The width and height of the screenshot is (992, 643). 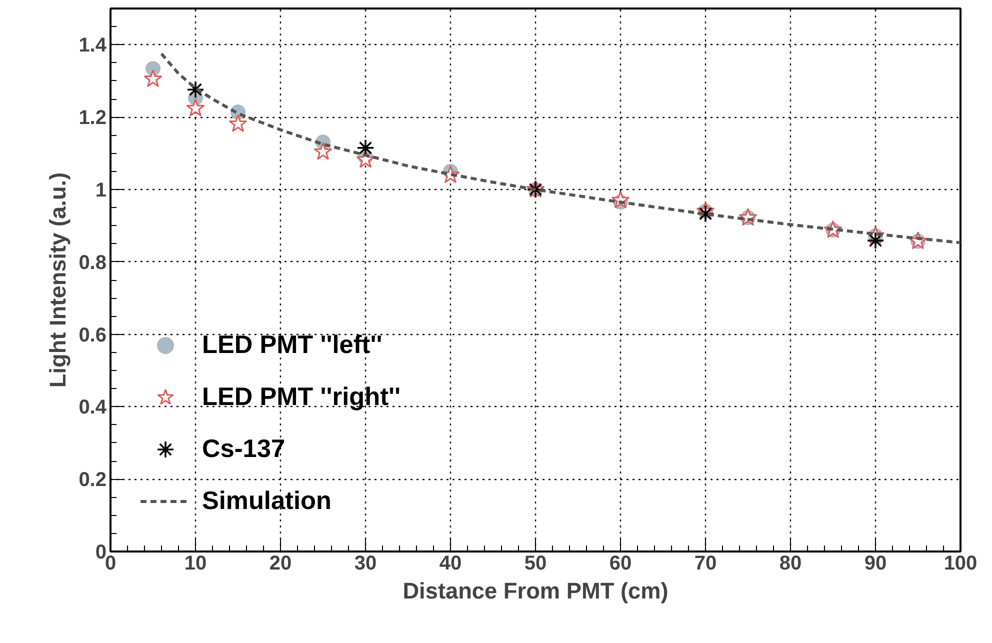 I want to click on x-axis-title: Distance From PMT (cm), so click(x=535, y=591).